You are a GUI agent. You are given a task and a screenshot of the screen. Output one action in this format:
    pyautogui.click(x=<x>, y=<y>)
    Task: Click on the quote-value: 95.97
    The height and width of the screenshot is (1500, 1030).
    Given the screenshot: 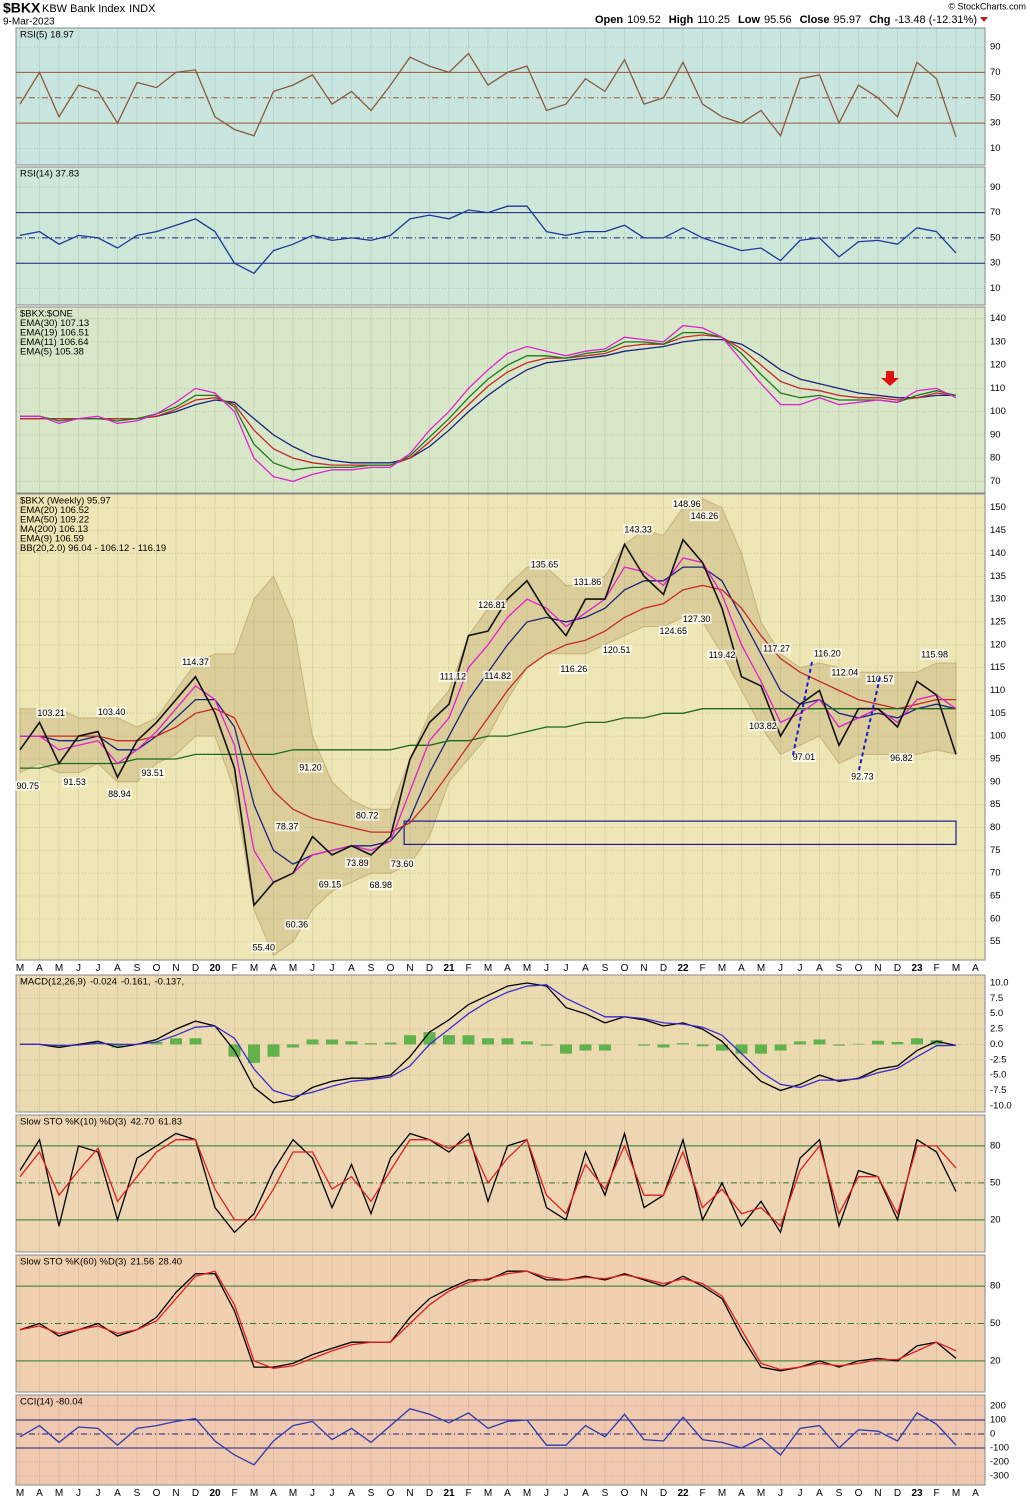 What is the action you would take?
    pyautogui.click(x=848, y=20)
    